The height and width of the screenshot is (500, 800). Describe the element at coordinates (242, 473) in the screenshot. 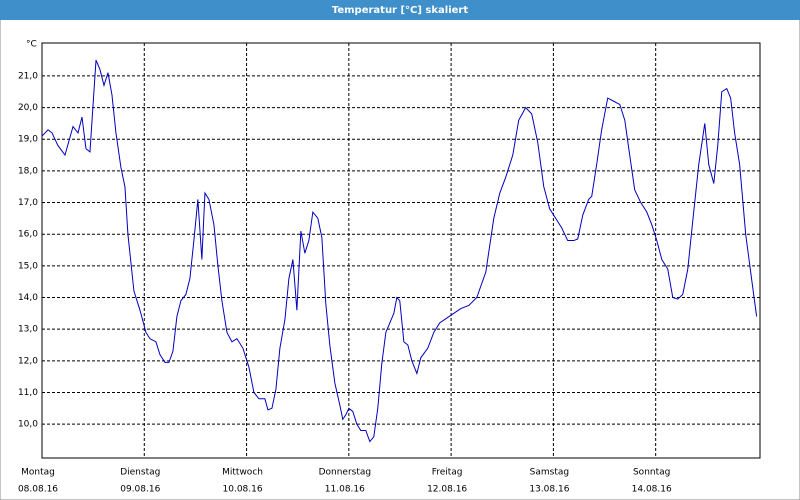

I see `x-tick-label: Mittwoch` at that location.